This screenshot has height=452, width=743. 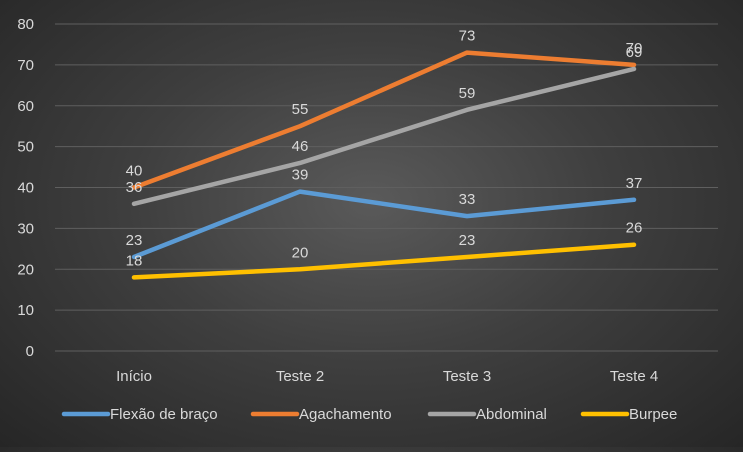 I want to click on data-label: 59, so click(x=467, y=93).